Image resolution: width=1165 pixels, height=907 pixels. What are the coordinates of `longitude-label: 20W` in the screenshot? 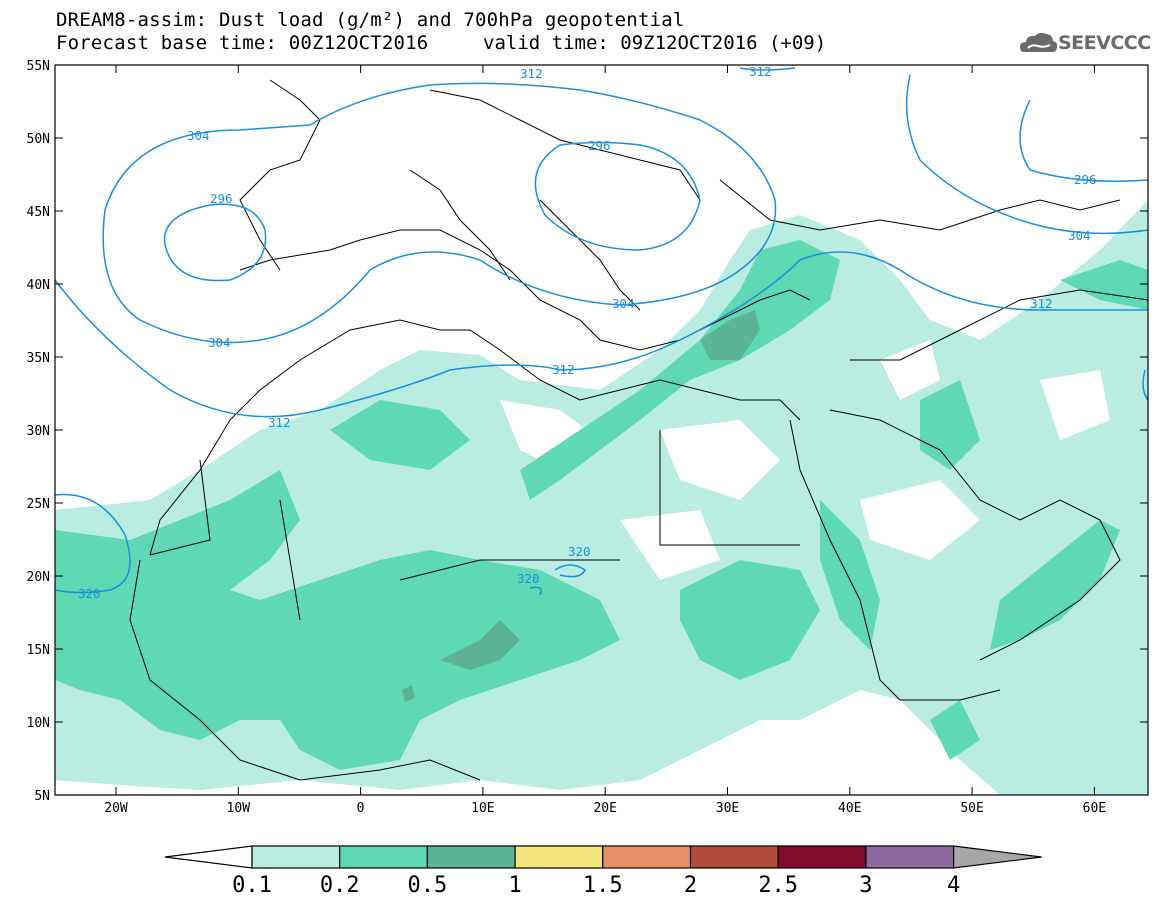 It's located at (116, 808).